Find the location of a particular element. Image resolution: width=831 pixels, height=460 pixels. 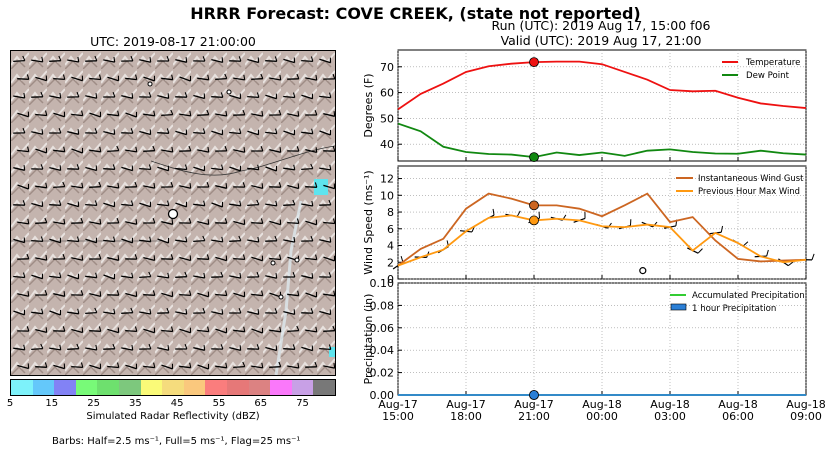

y-tick-label: 0 is located at coordinates (390, 279).